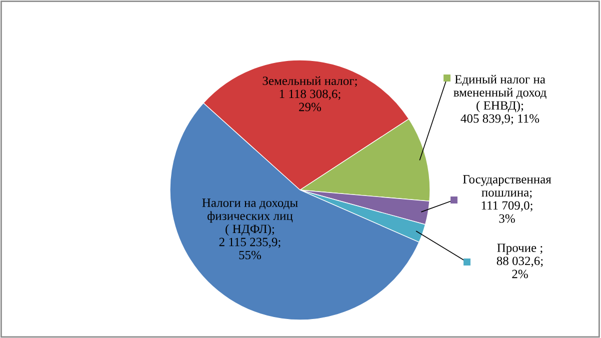  Describe the element at coordinates (500, 99) in the screenshot. I see `legend-label: Единый налог на вмененный доход ( ЕНВД); 405 839,9; 11%` at that location.